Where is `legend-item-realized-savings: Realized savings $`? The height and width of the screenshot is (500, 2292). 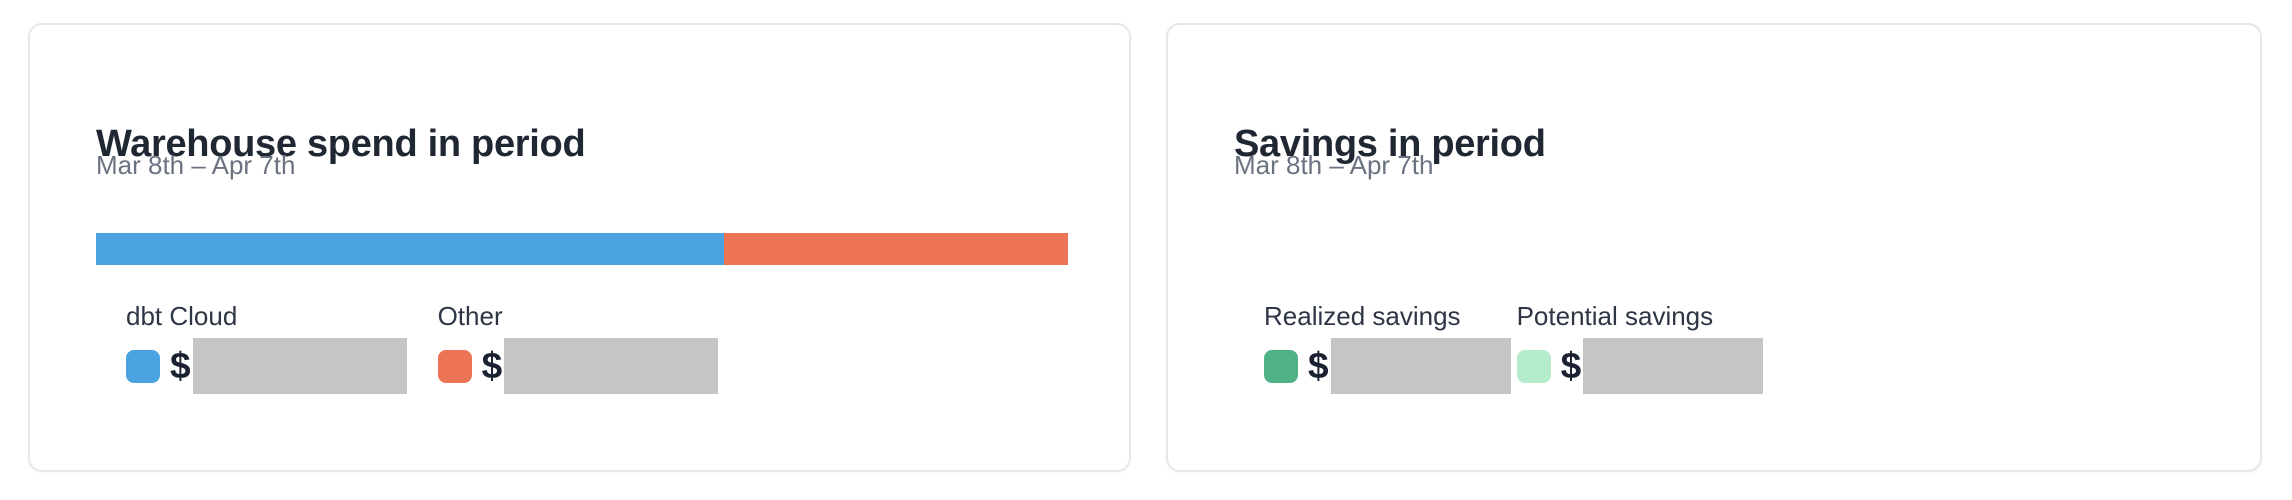 legend-item-realized-savings: Realized savings $ is located at coordinates (1387, 347).